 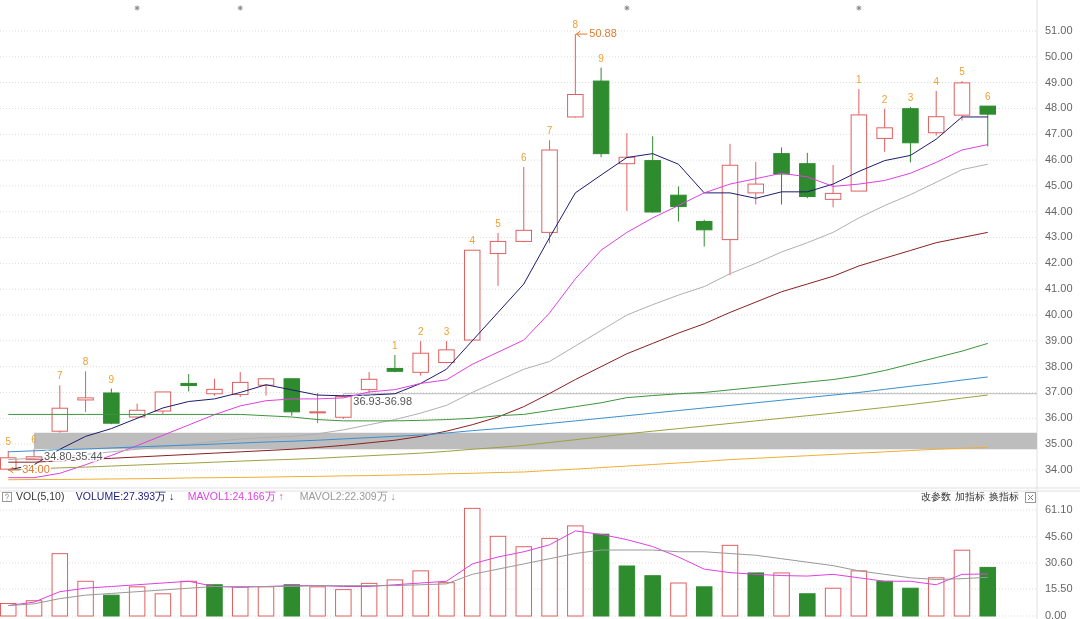 What do you see at coordinates (1059, 468) in the screenshot?
I see `y-tick-label: 34.00` at bounding box center [1059, 468].